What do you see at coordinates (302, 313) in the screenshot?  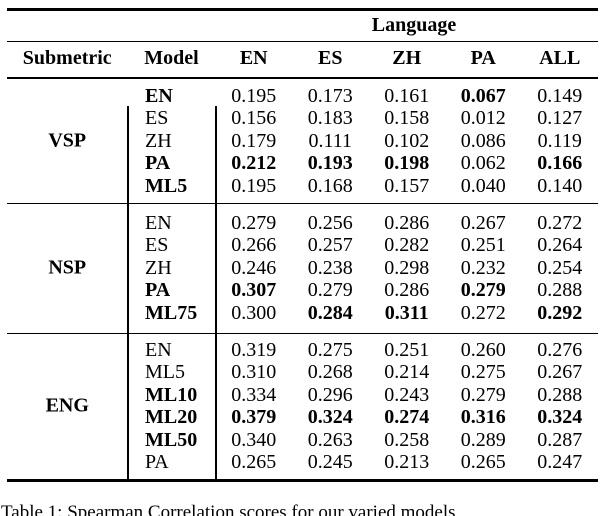 I see `table-row: ML75 0.300 0.284 0.311 0.272 0.292` at bounding box center [302, 313].